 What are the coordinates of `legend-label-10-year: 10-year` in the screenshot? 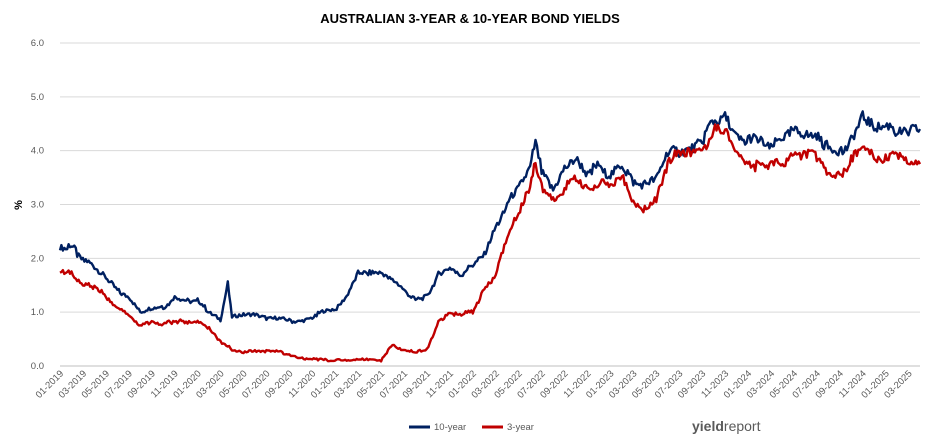 It's located at (450, 427).